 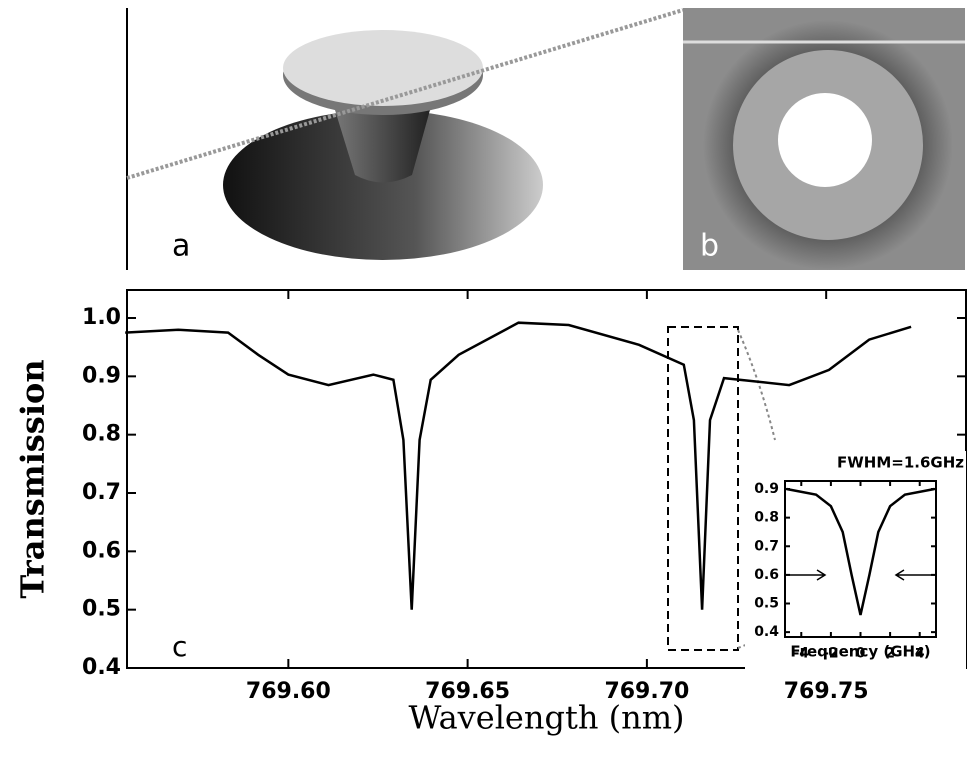 I want to click on x-tick-label: 769.70, so click(x=646, y=691).